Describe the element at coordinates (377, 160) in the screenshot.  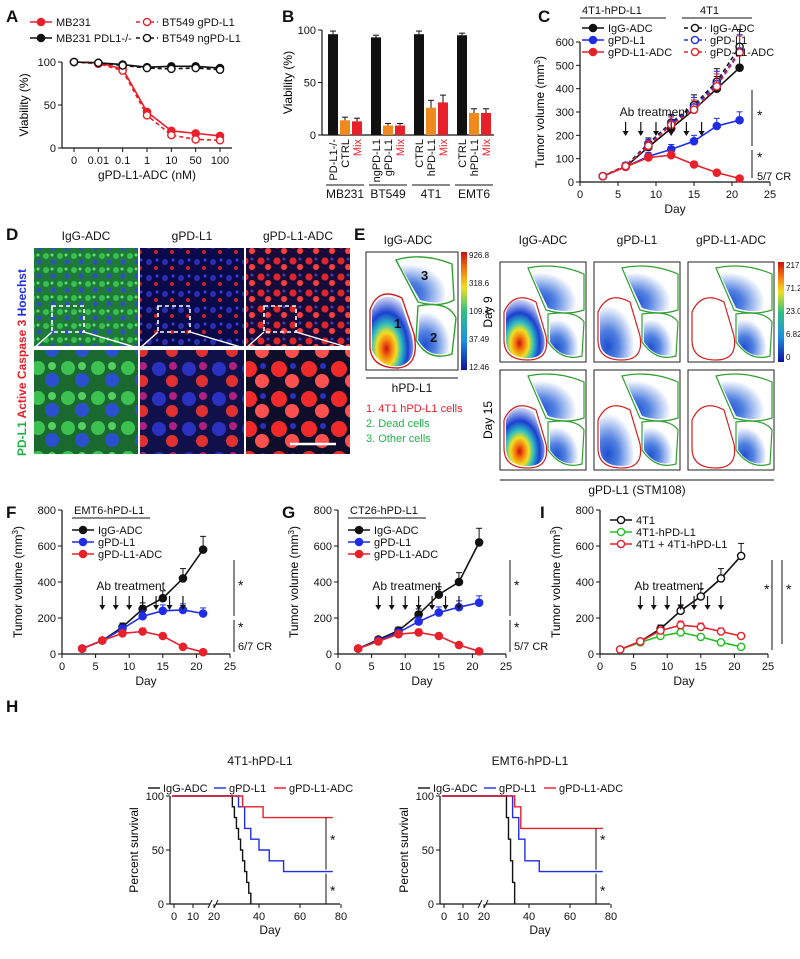
I see `bar-label: ngPD-L1` at that location.